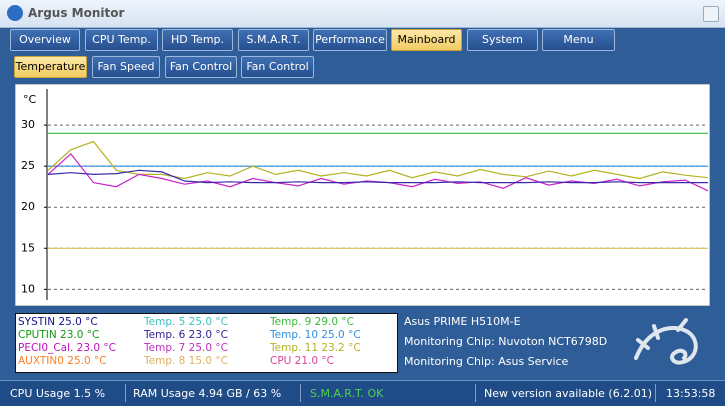  What do you see at coordinates (346, 393) in the screenshot?
I see `smart-status: S.M.A.R.T. OK` at bounding box center [346, 393].